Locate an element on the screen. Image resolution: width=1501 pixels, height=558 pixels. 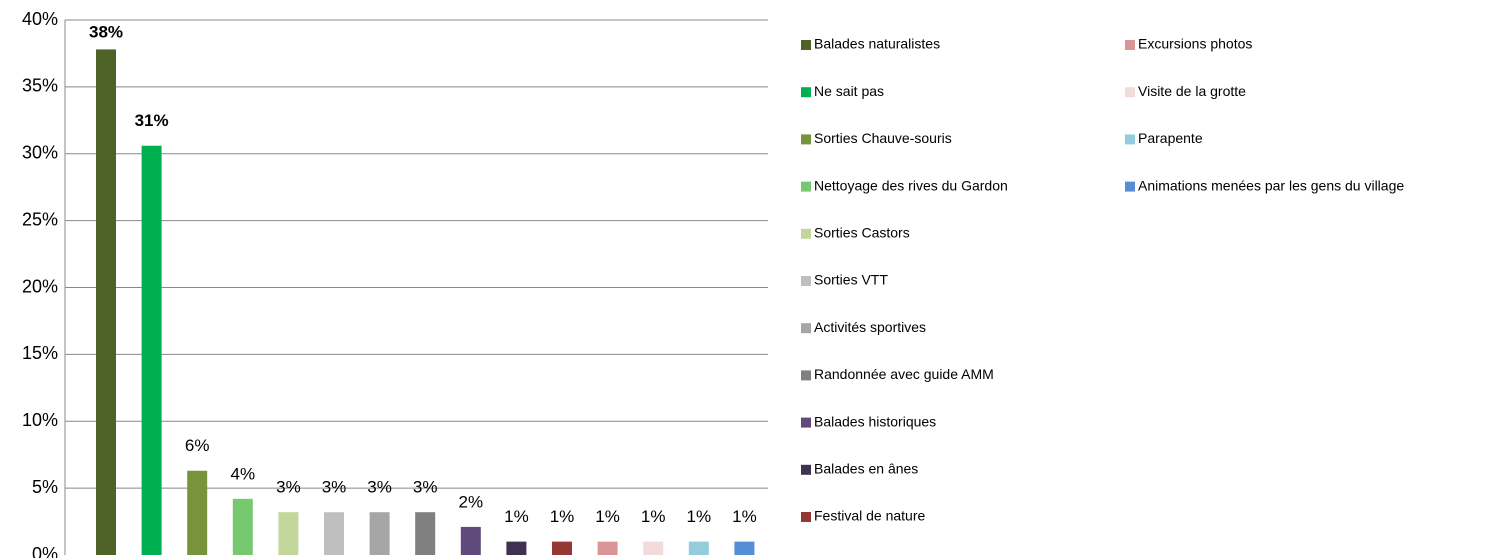
legend-label: Ne sait pas is located at coordinates (849, 91).